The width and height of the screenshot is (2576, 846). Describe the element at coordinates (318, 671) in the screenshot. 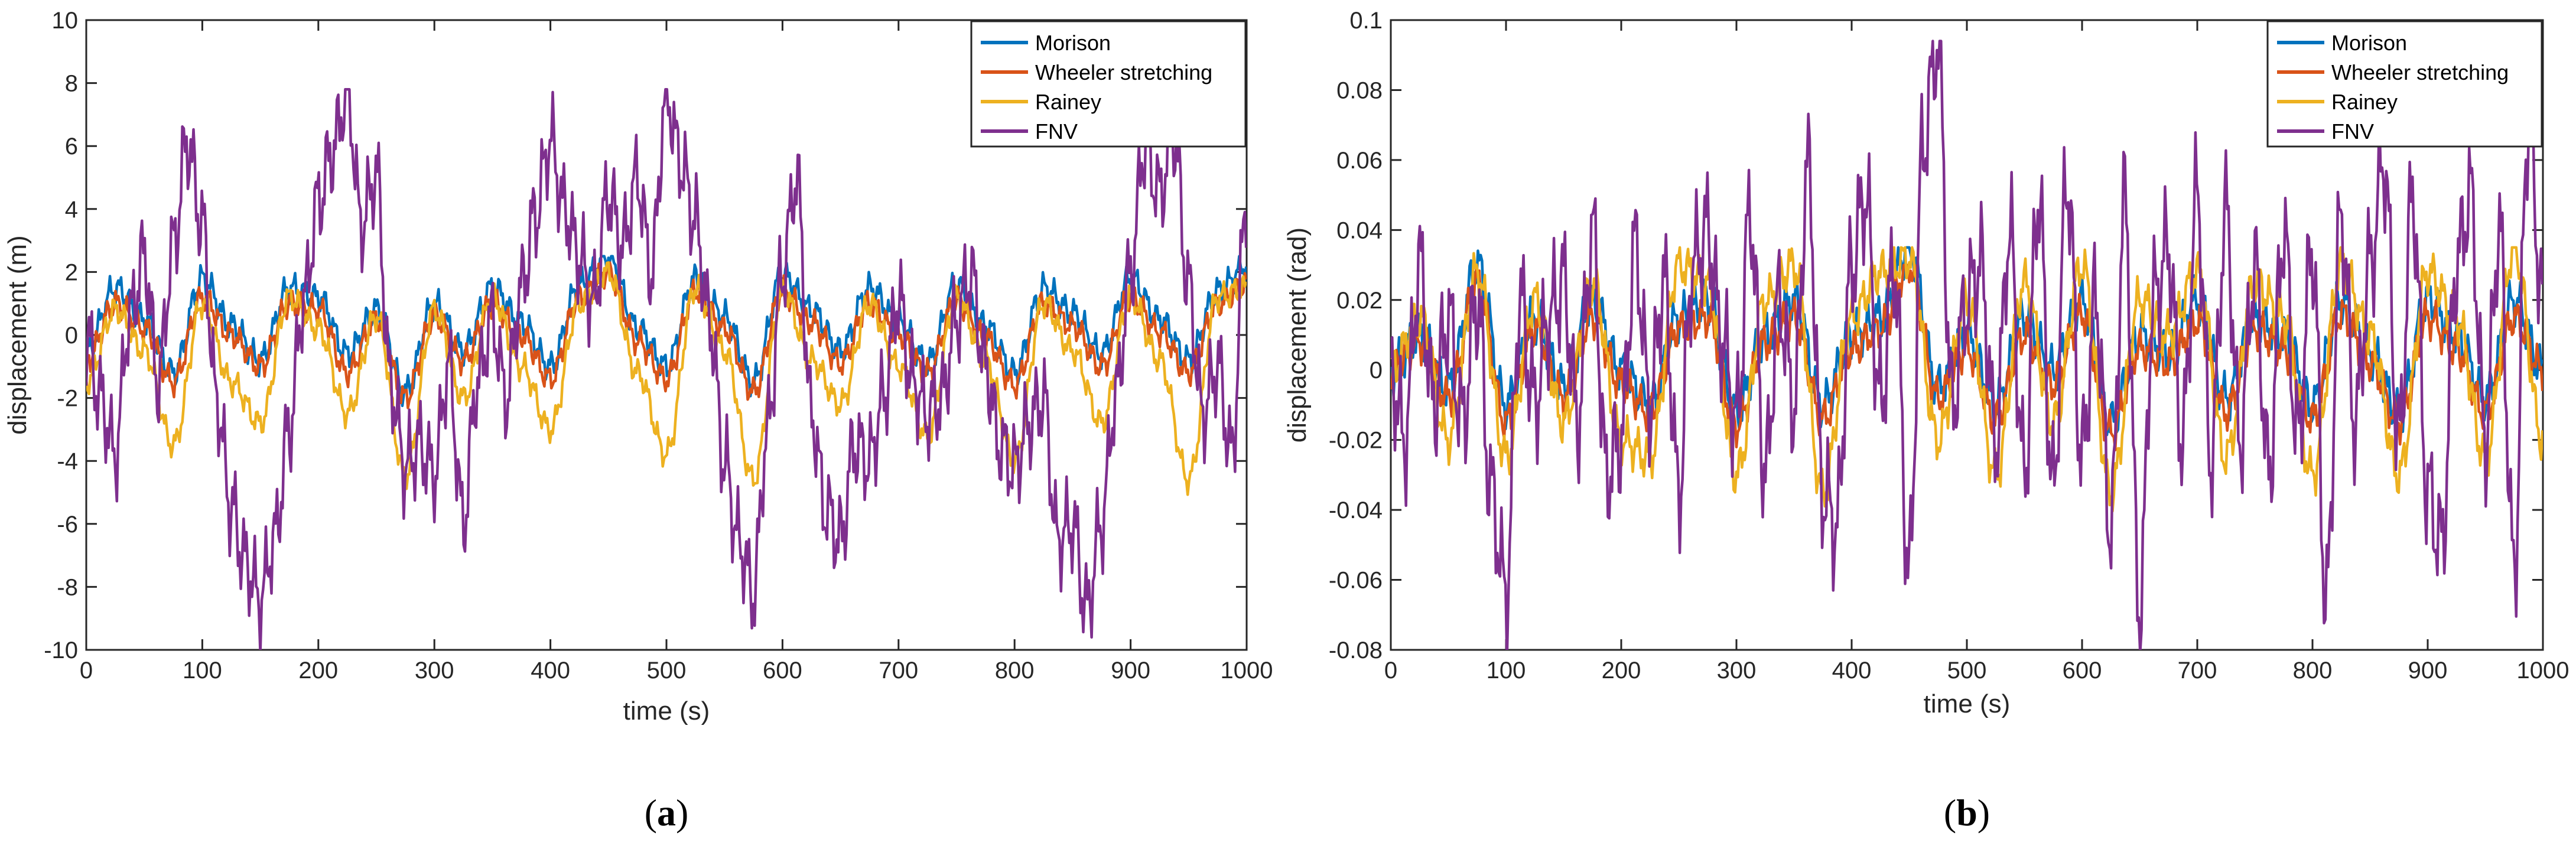

I see `x-tick-label-a-2: 200` at that location.